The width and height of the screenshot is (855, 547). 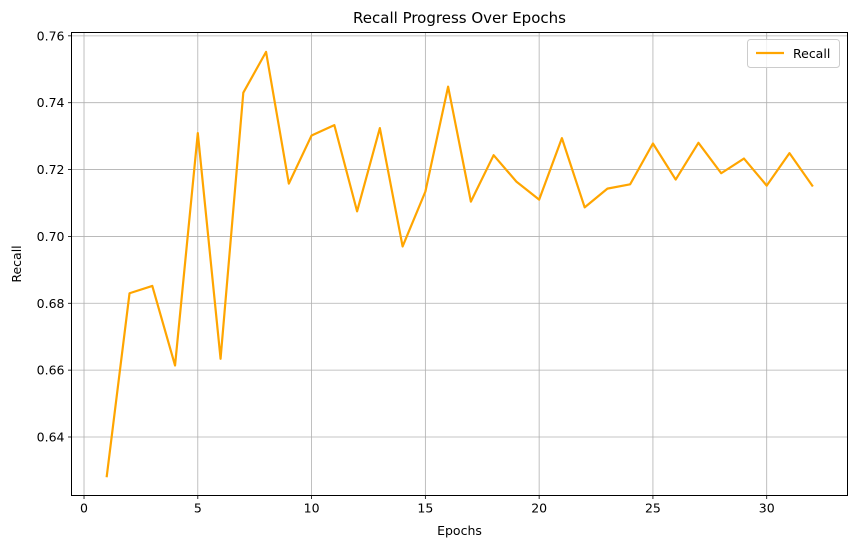 What do you see at coordinates (51, 169) in the screenshot?
I see `y-tick-label: 0.72` at bounding box center [51, 169].